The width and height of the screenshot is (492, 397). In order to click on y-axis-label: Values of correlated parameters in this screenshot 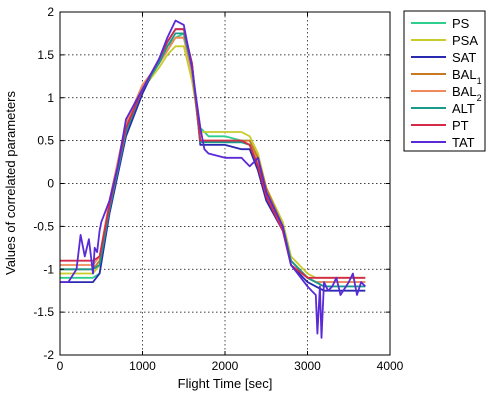, I will do `click(10, 182)`.